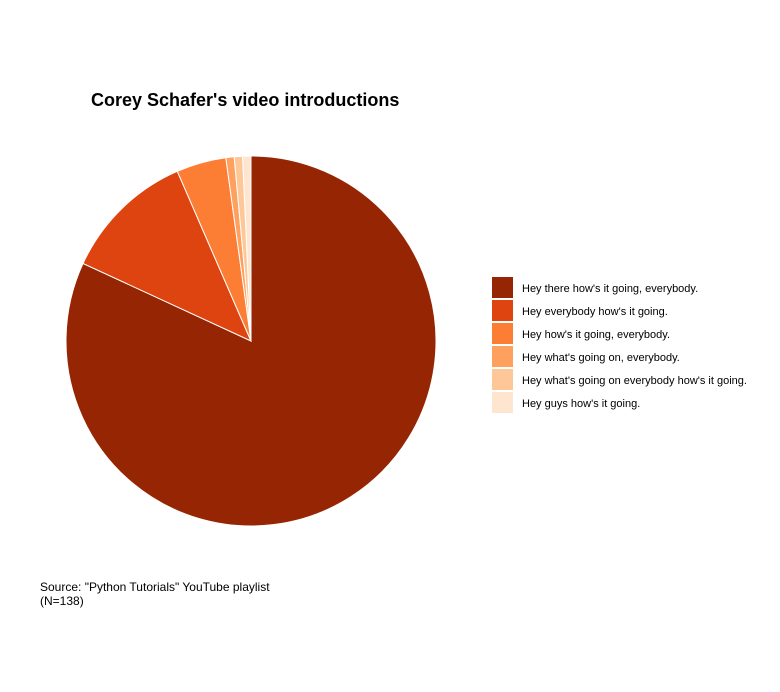  I want to click on legend-label-3: Hey how's it going, everybody., so click(596, 335).